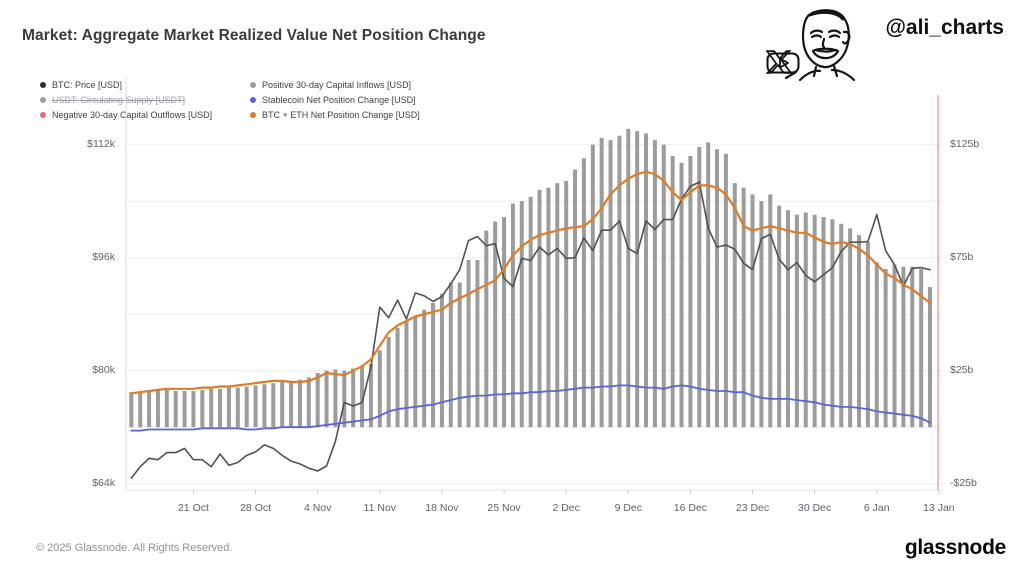 This screenshot has width=1024, height=576. Describe the element at coordinates (341, 114) in the screenshot. I see `legend-label: BTC + ETH Net Position Change [USD]` at that location.